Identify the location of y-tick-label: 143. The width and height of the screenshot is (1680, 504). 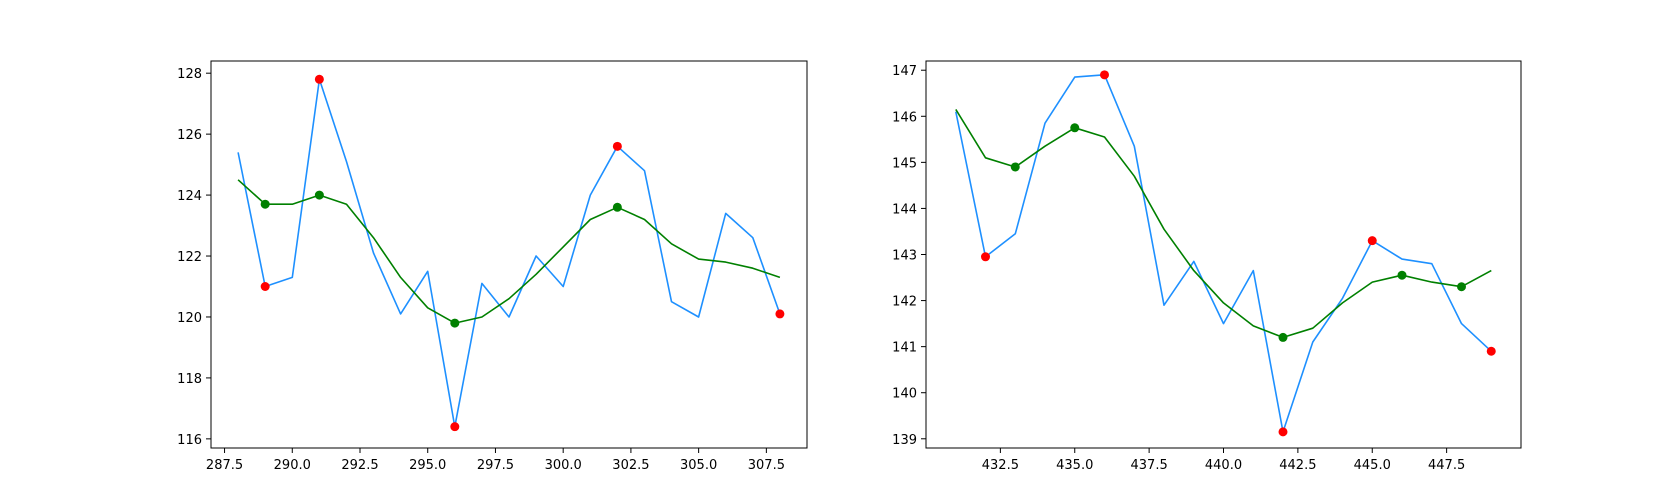
(904, 256).